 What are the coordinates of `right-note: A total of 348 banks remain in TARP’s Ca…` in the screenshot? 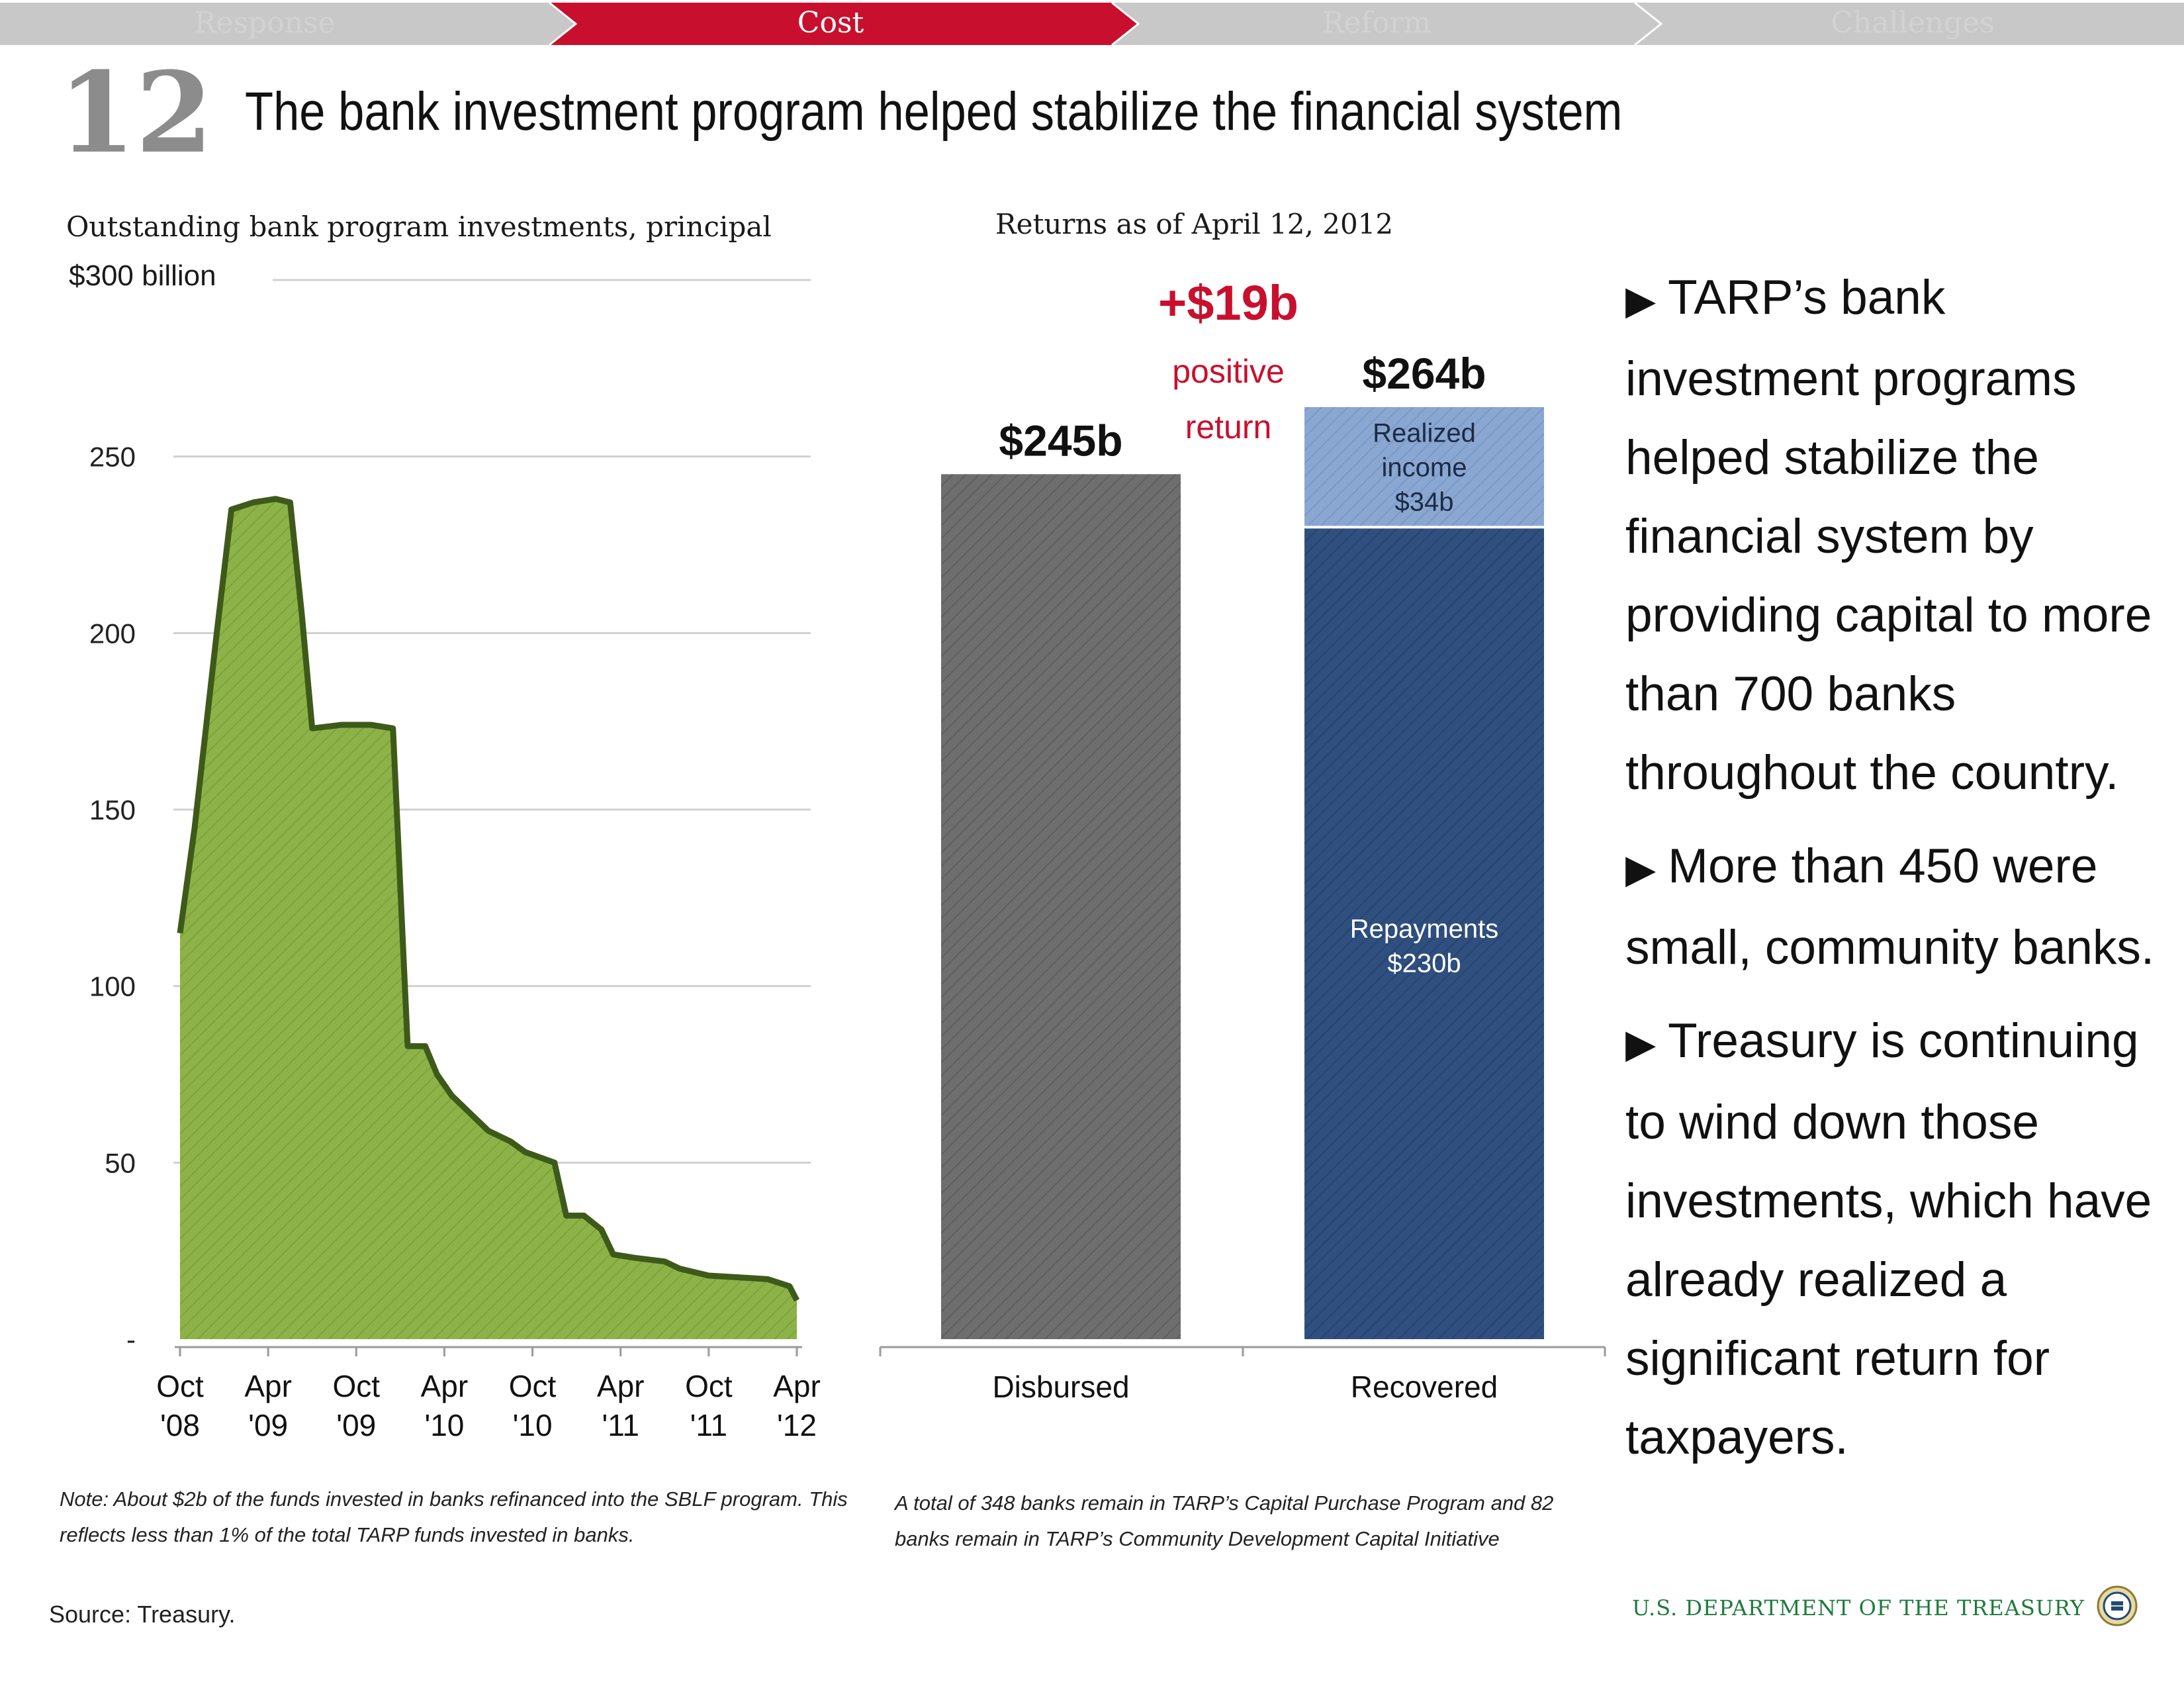 It's located at (1224, 1521).